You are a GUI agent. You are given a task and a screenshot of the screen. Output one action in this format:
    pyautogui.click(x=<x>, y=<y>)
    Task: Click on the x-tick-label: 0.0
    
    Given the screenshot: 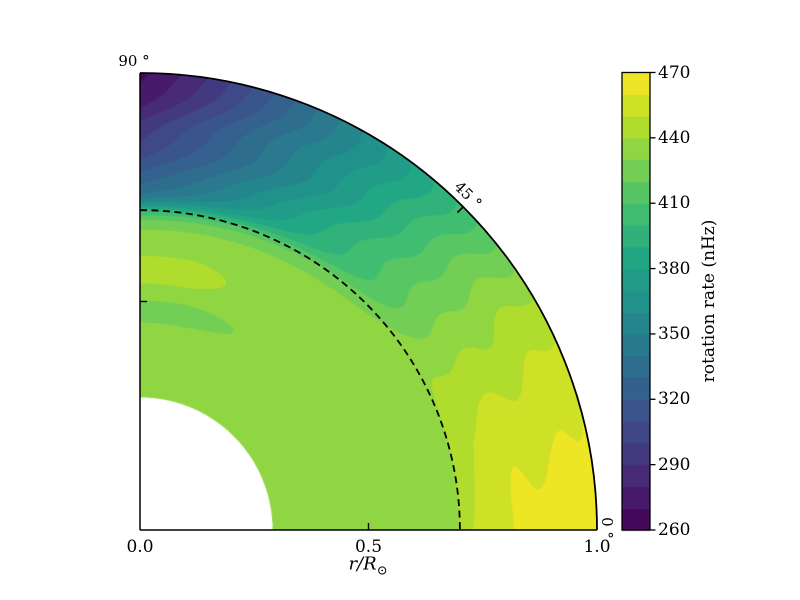 What is the action you would take?
    pyautogui.click(x=140, y=547)
    